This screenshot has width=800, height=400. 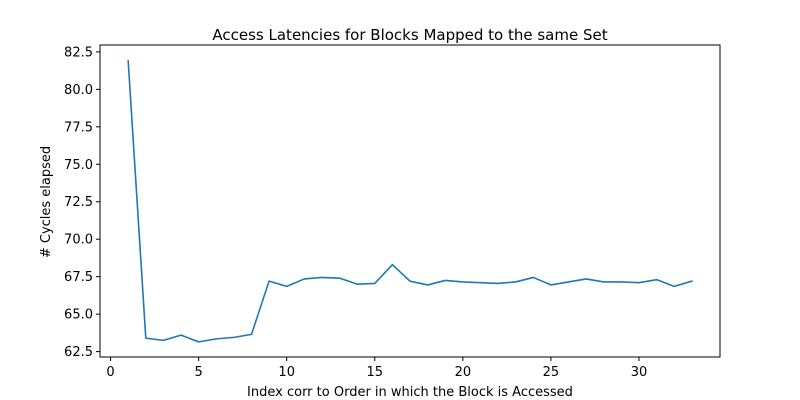 What do you see at coordinates (46, 202) in the screenshot?
I see `y-axis-label: # Cycles elapsed` at bounding box center [46, 202].